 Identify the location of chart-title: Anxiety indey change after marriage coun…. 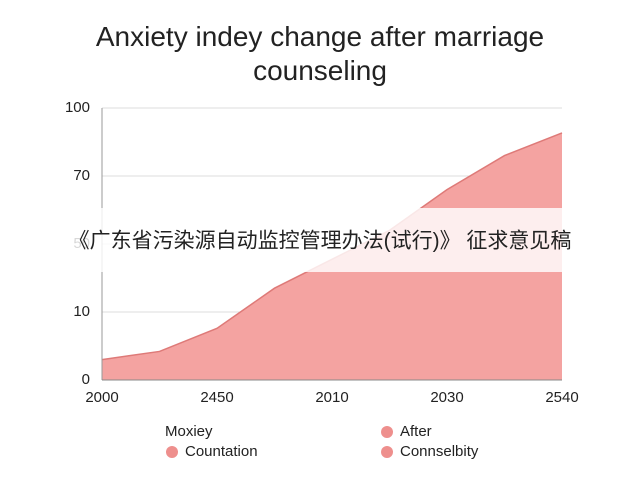
(320, 53).